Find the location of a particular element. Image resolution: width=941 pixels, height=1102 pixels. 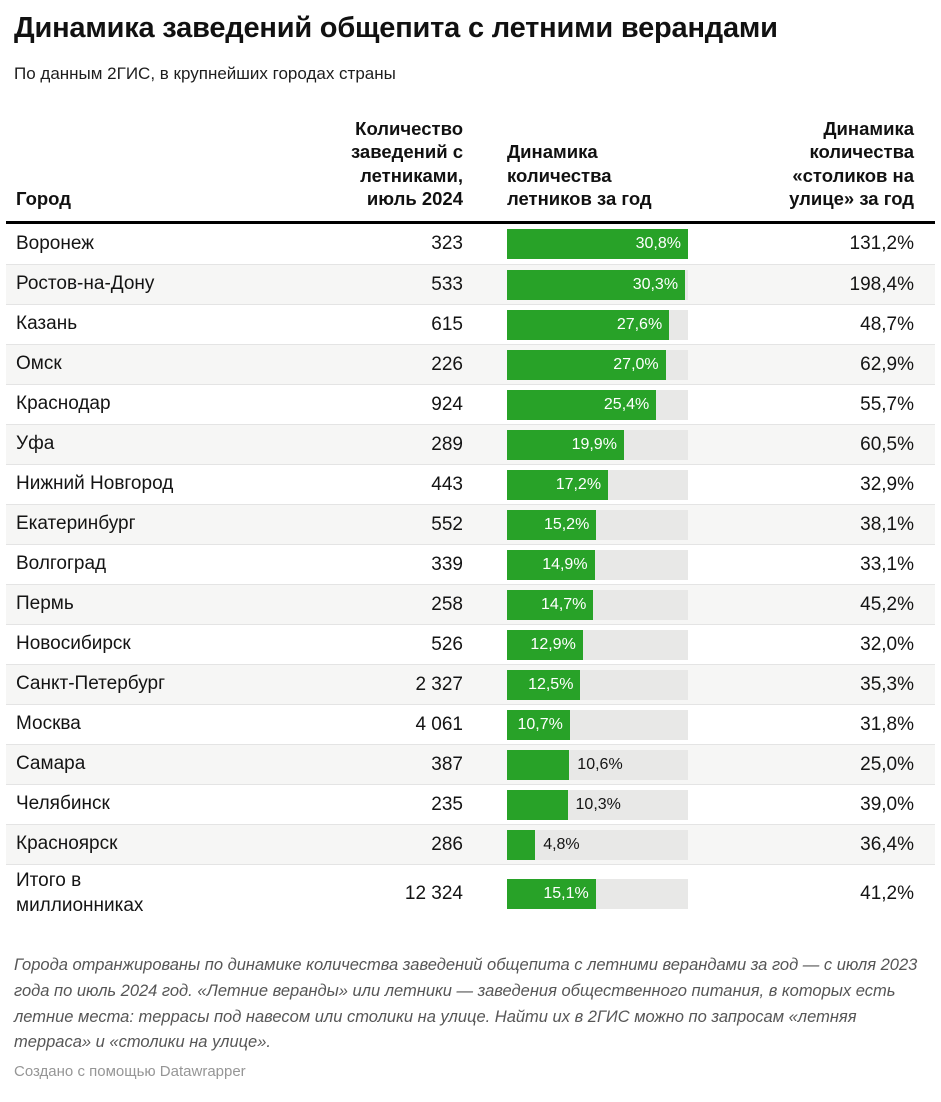

street-tables-cell: 36,4% is located at coordinates (887, 844).